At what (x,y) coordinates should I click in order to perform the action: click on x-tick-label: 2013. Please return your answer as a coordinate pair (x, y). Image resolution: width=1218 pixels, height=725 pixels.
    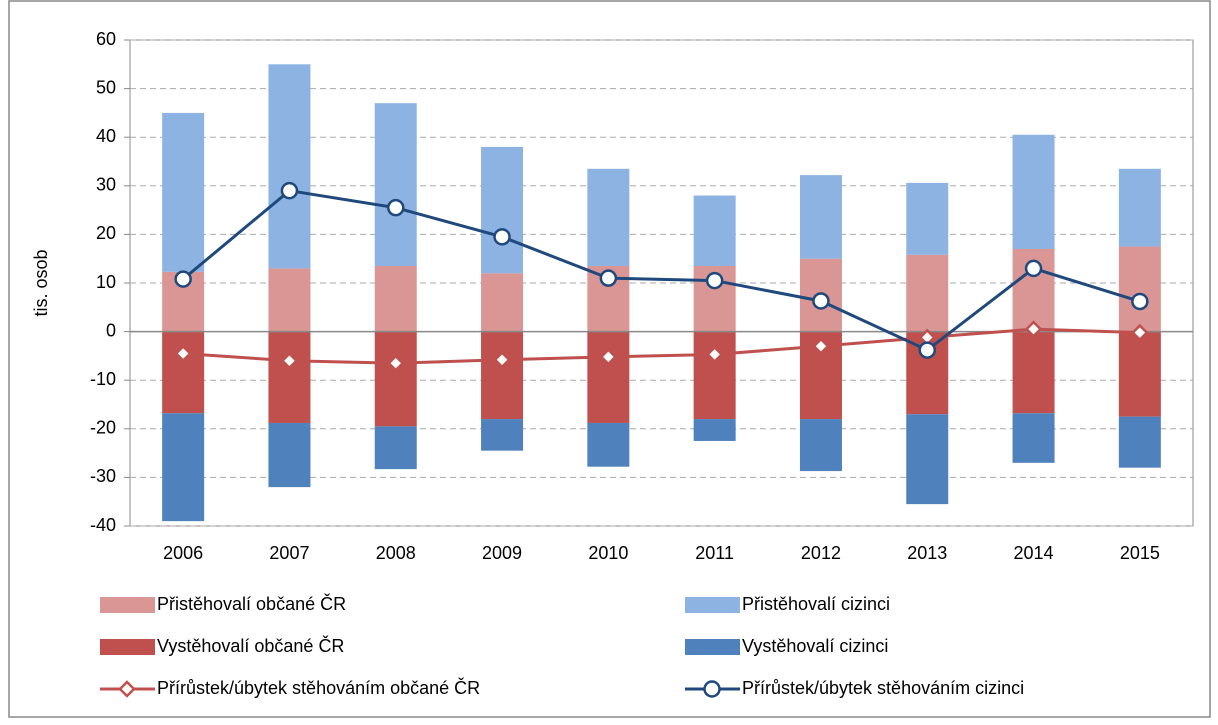
    Looking at the image, I should click on (927, 553).